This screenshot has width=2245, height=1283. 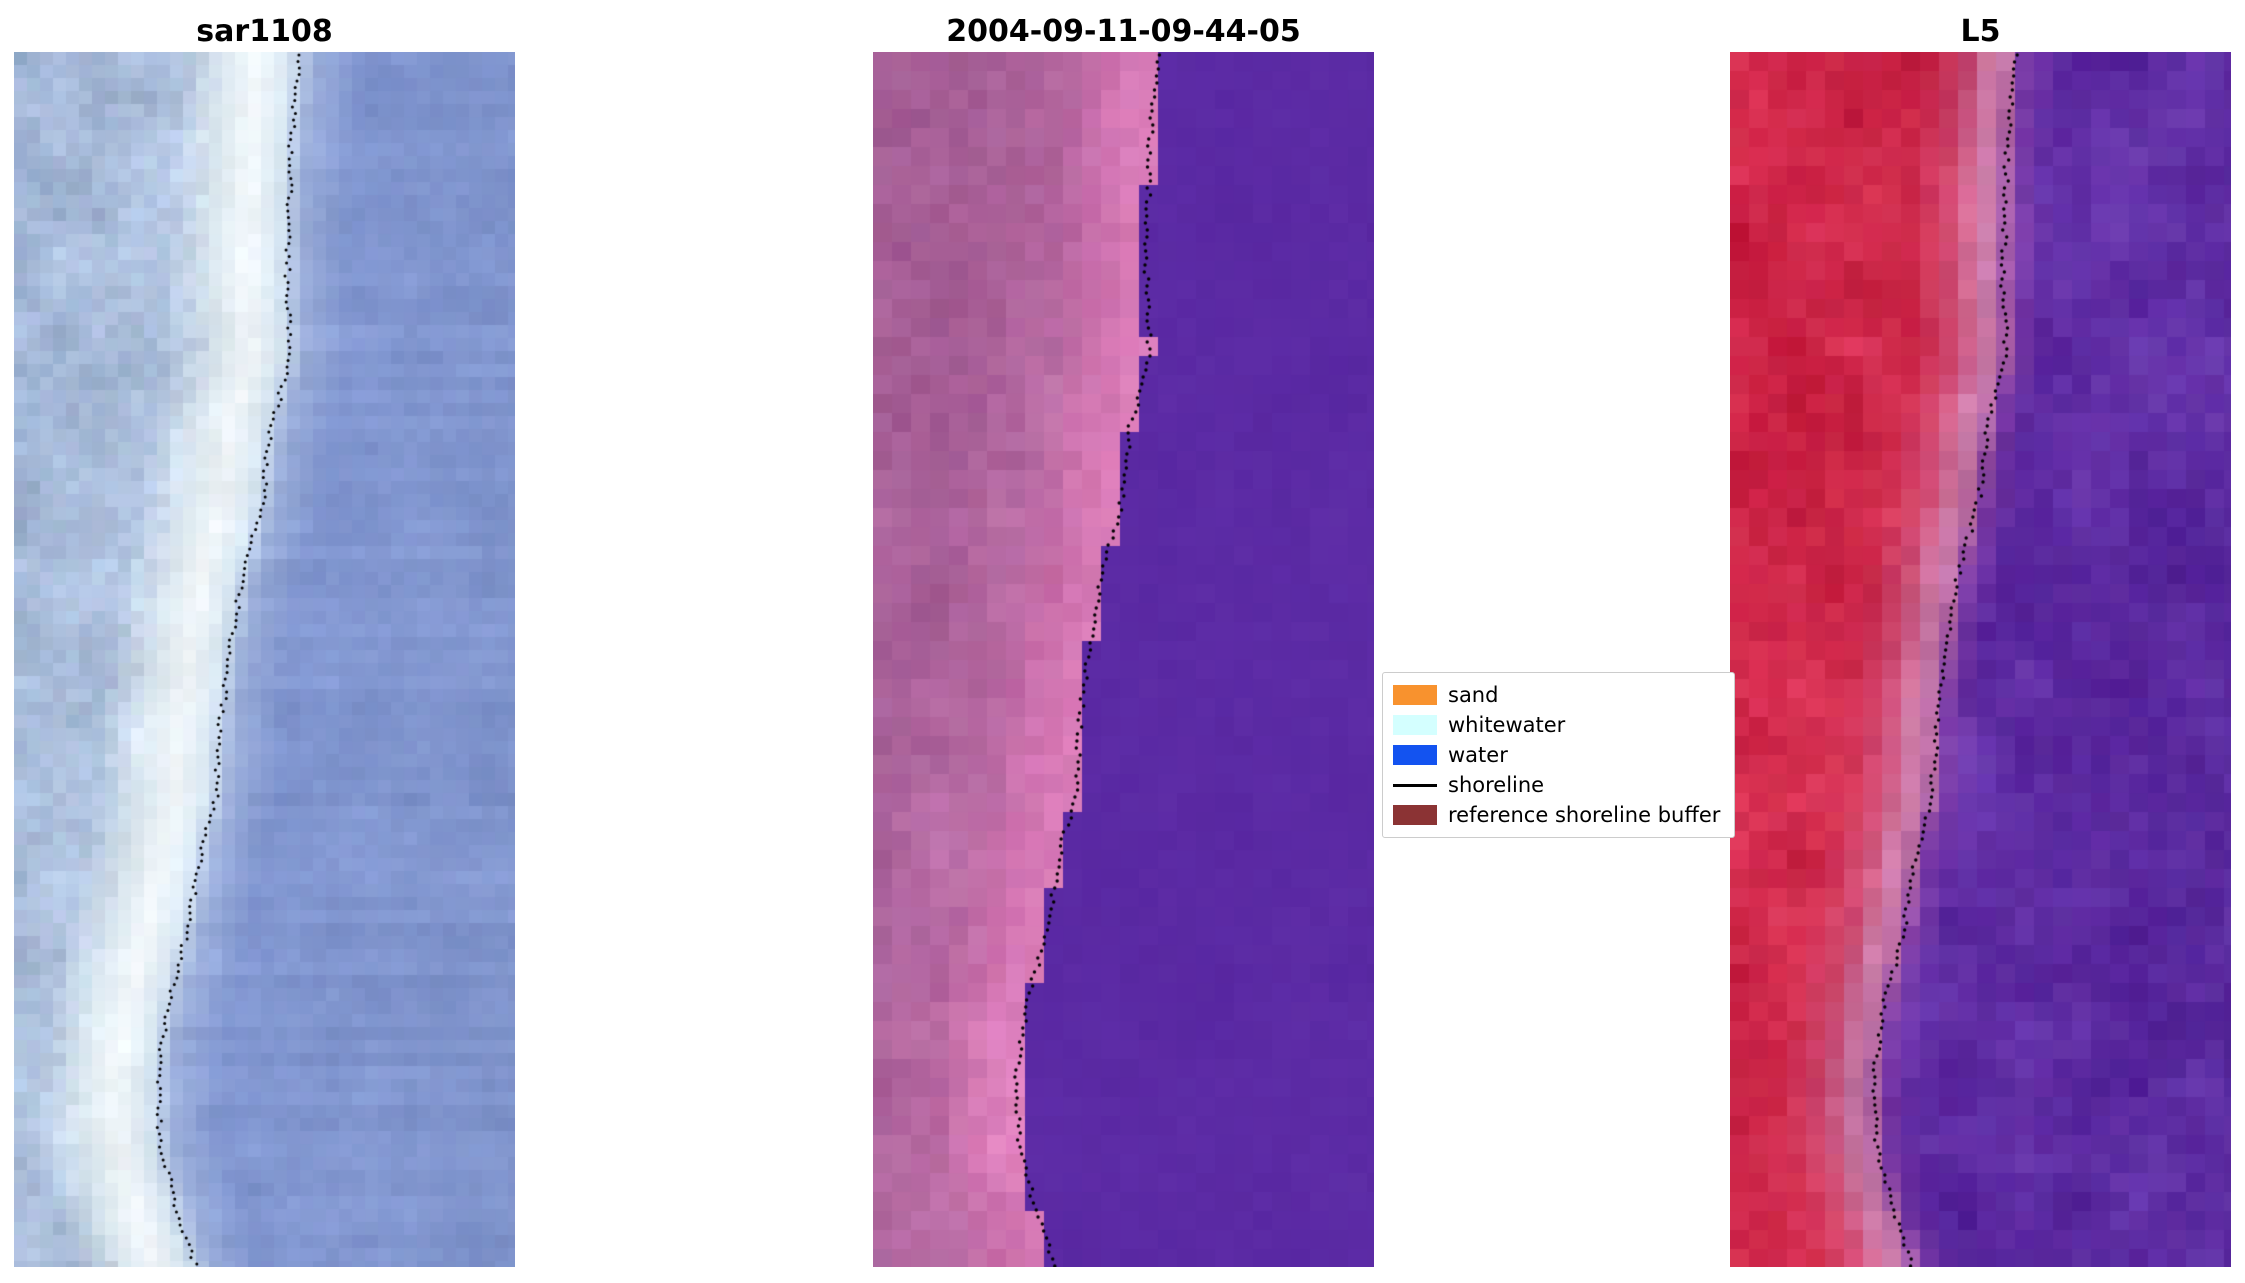 I want to click on panel-title-date: 2004-09-11-09-44-05, so click(x=1123, y=31).